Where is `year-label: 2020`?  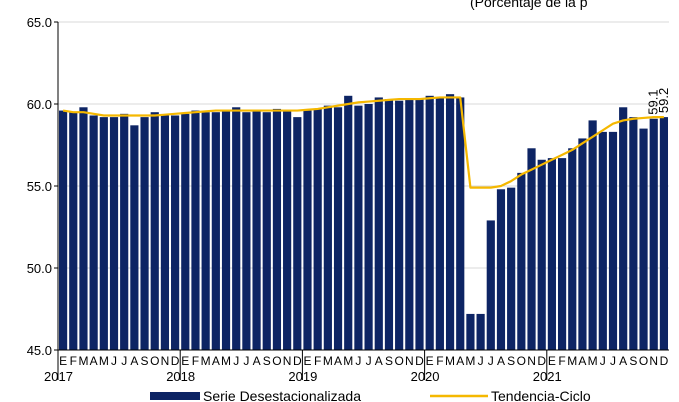
year-label: 2020 is located at coordinates (425, 376).